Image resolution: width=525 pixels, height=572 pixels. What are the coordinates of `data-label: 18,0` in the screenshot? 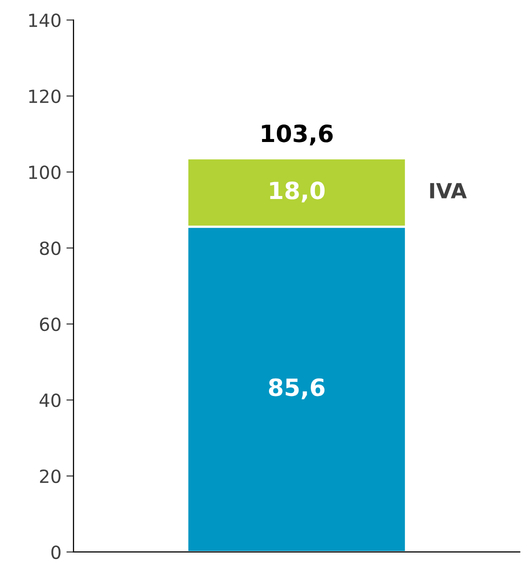 It's located at (297, 192).